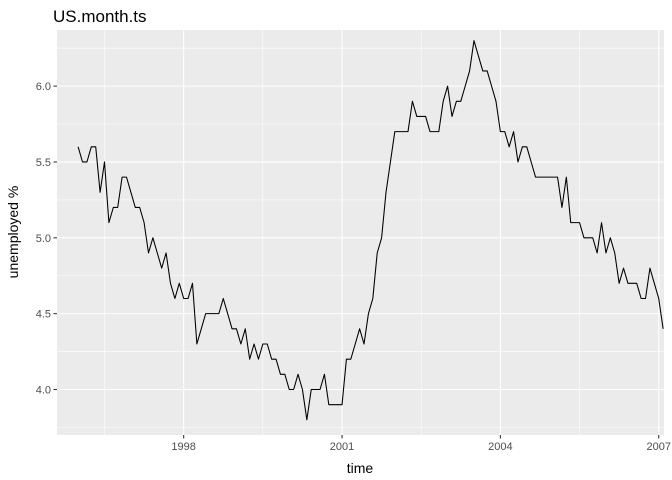  Describe the element at coordinates (183, 447) in the screenshot. I see `x-tick-label: 1998` at that location.